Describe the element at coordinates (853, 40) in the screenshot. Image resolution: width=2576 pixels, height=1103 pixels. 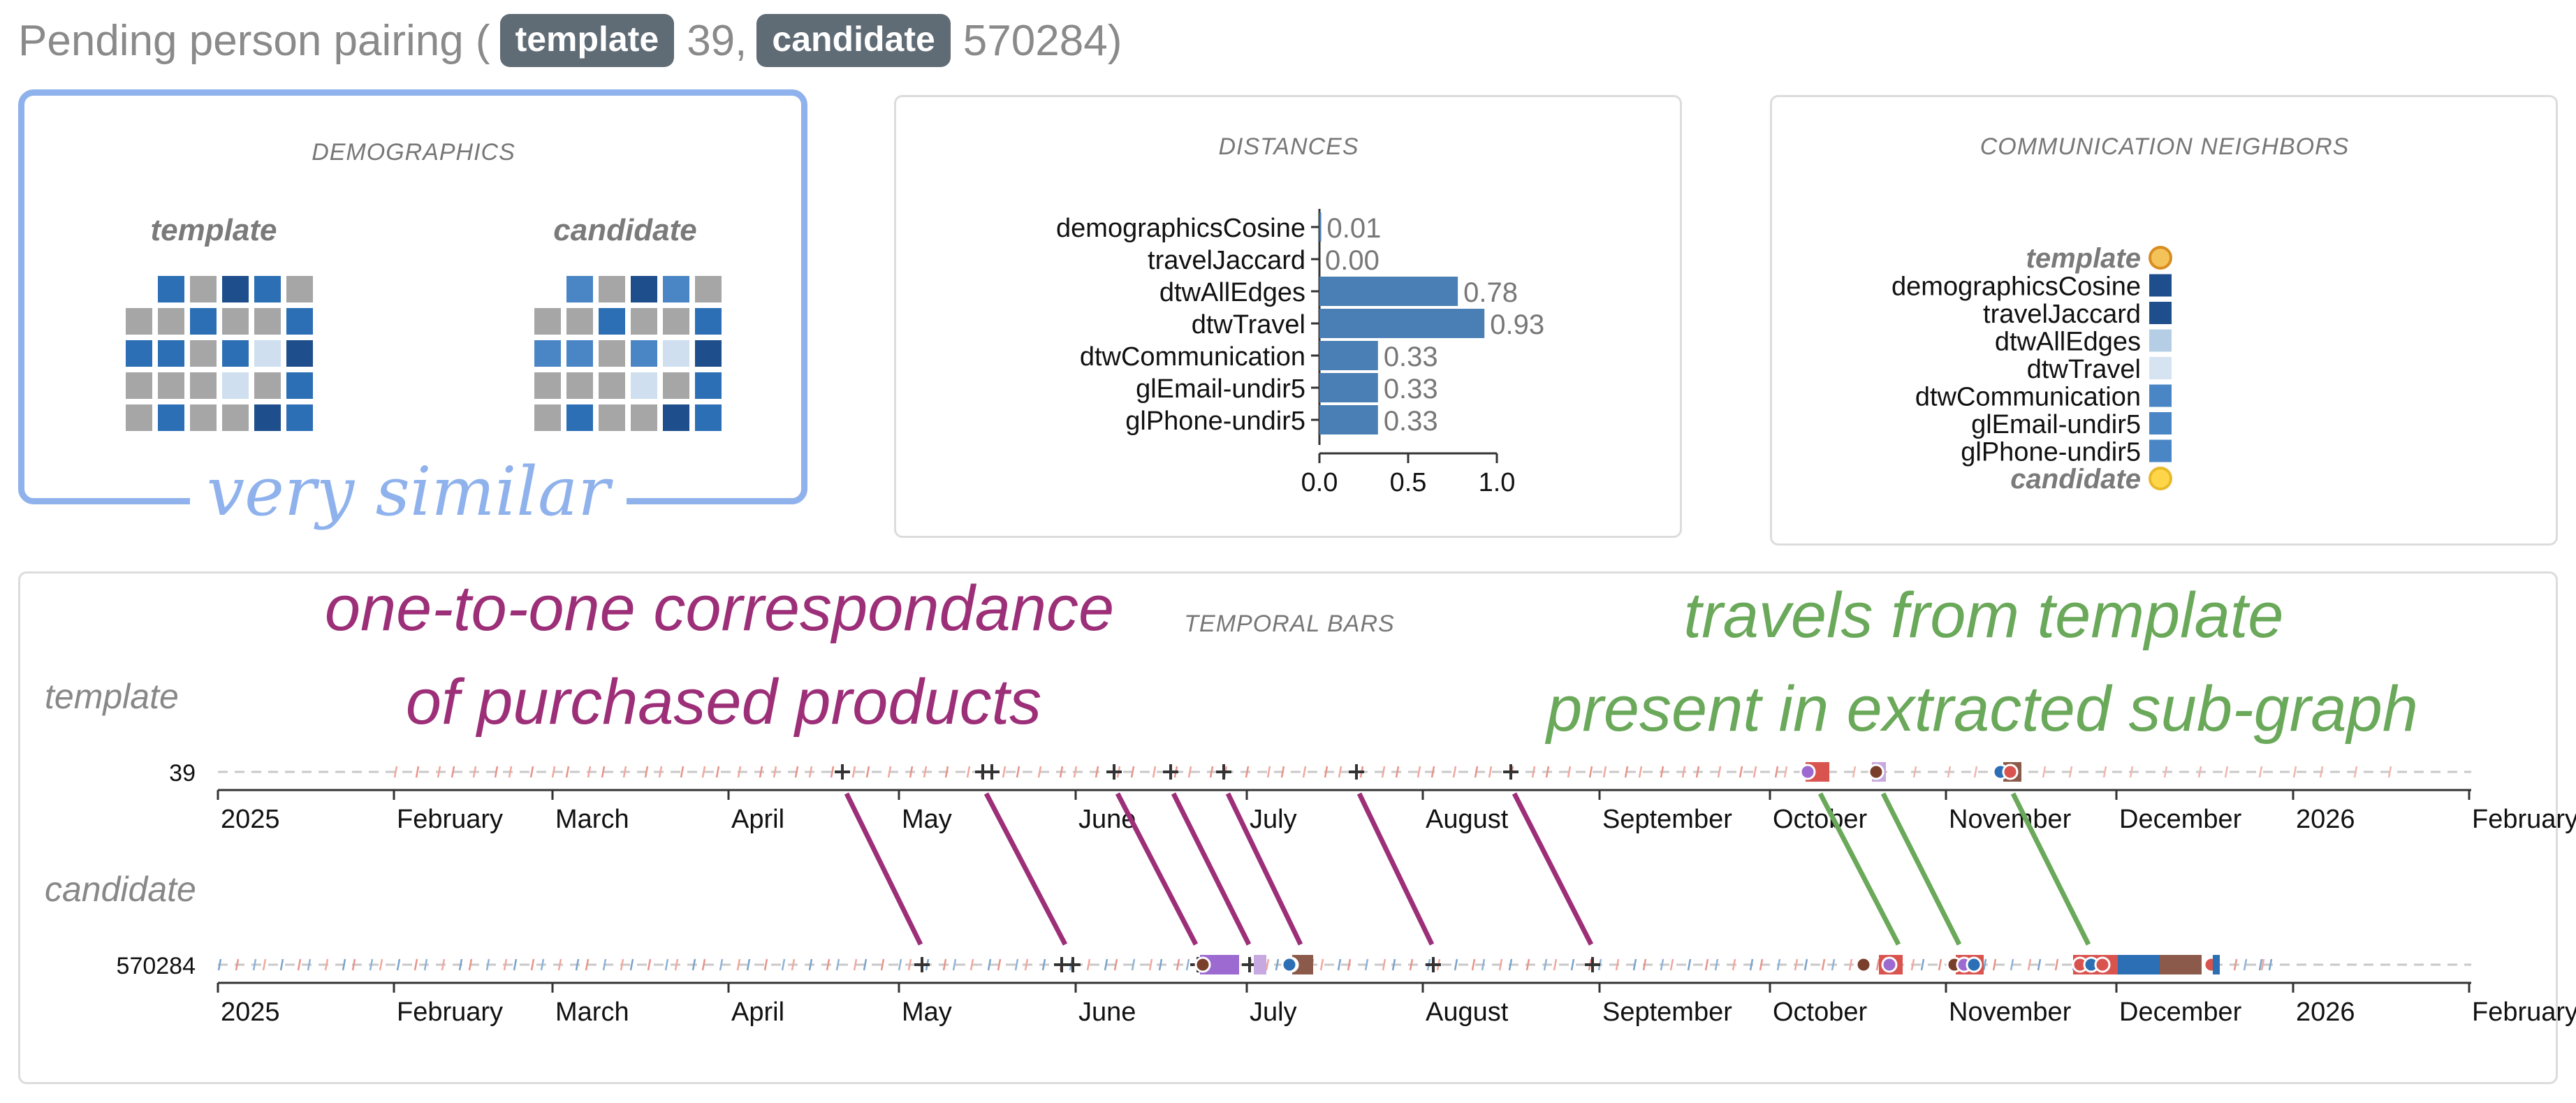
I see `candidate-badge: candidate` at that location.